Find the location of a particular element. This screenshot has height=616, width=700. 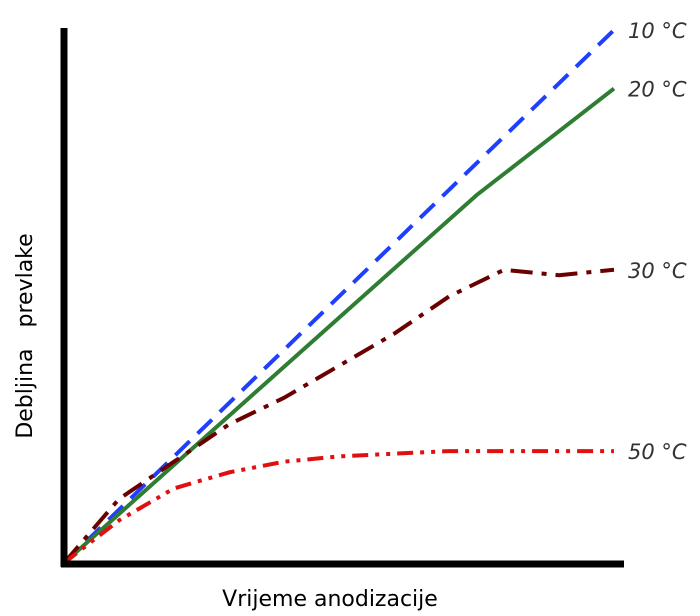

x-axis-label: Vrijeme anodizacije is located at coordinates (330, 599).